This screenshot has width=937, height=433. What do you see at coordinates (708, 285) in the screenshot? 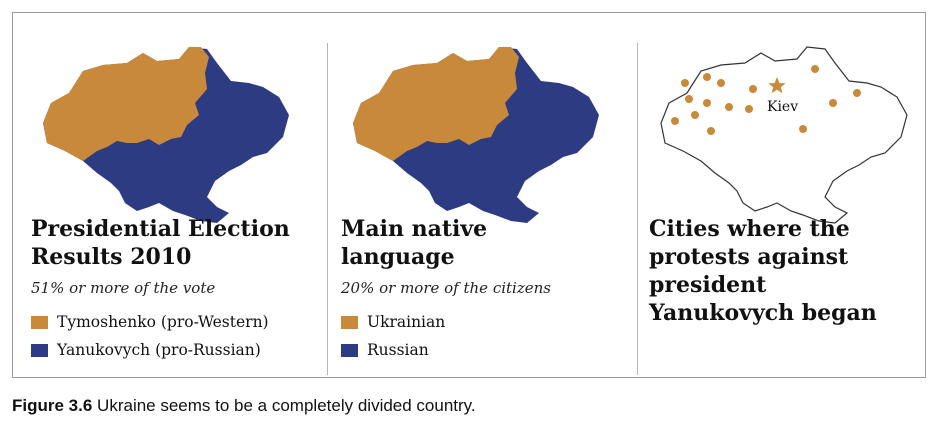
I see `title-line: president` at bounding box center [708, 285].